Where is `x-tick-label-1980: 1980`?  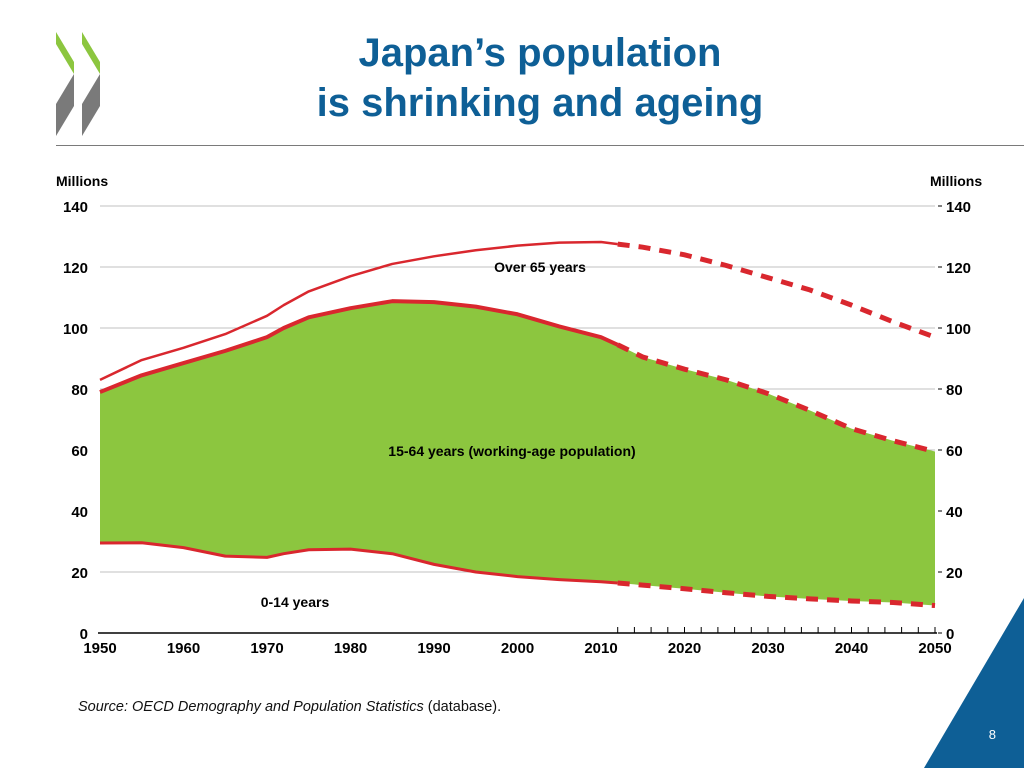 x-tick-label-1980: 1980 is located at coordinates (350, 648).